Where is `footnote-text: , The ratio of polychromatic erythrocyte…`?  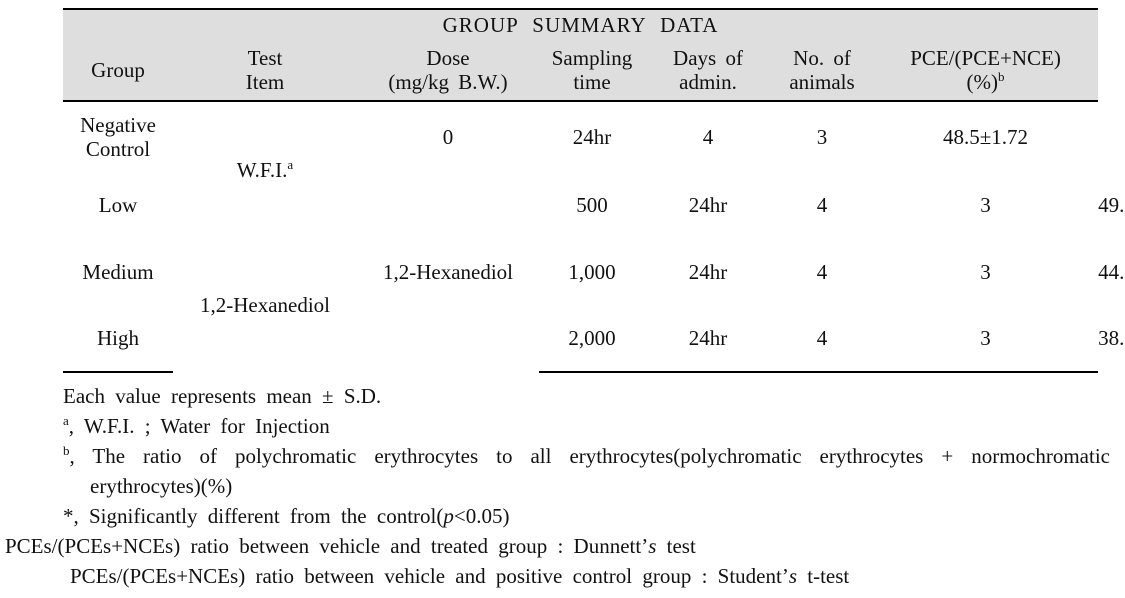
footnote-text: , The ratio of polychromatic erythrocyte… is located at coordinates (590, 471).